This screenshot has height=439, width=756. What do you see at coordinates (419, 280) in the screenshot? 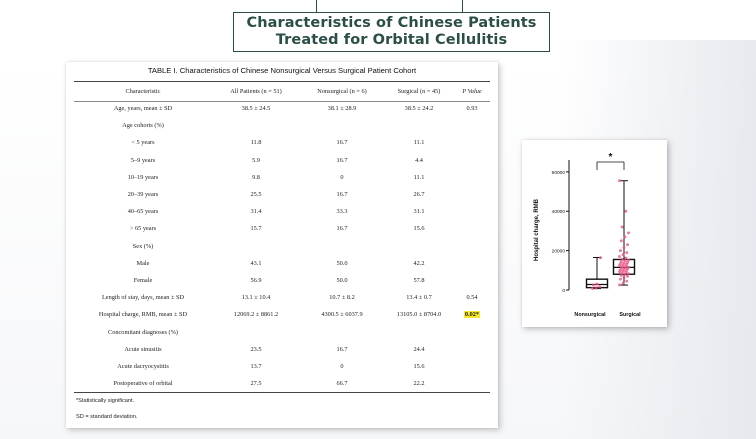
I see `cell-surgical: 57.8` at bounding box center [419, 280].